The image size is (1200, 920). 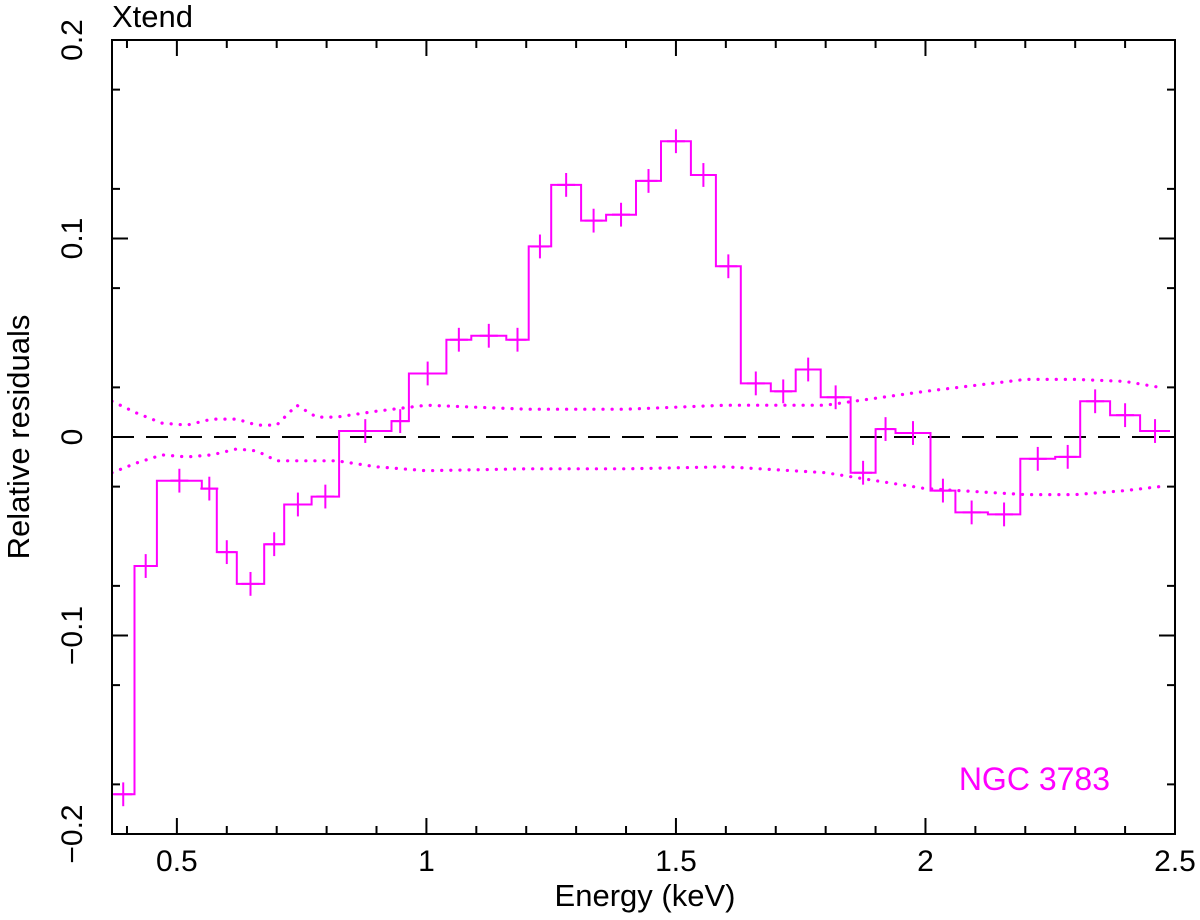 I want to click on upper-envelope, so click(x=637, y=402).